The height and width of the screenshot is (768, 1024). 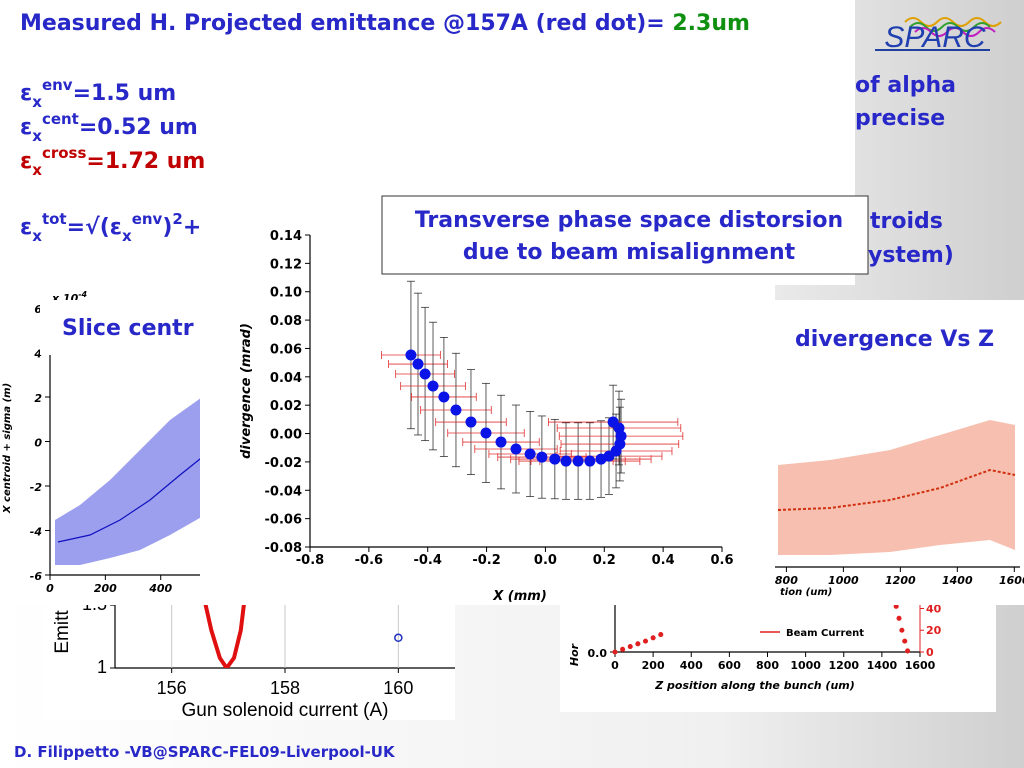 What do you see at coordinates (906, 221) in the screenshot?
I see `side-text: troids` at bounding box center [906, 221].